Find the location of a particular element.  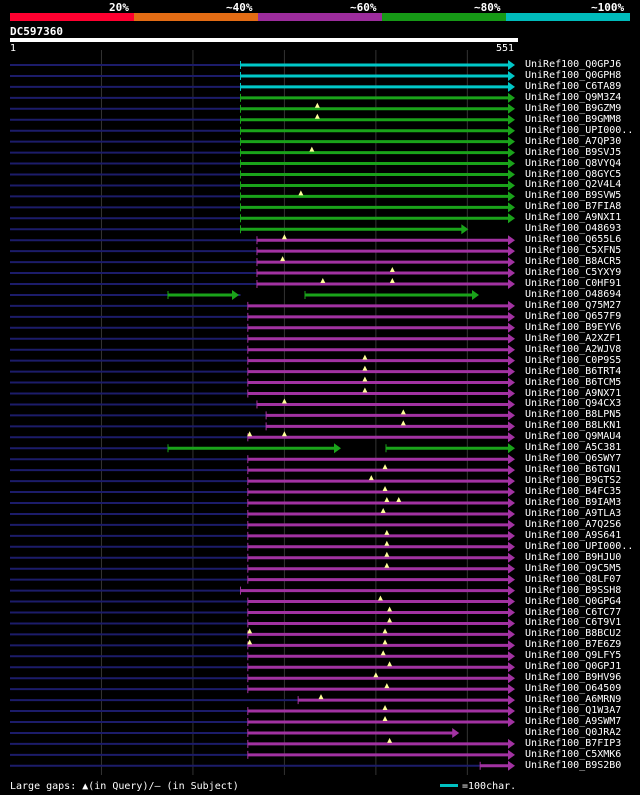

hit-name-link: UniRef100_C5XMK6 is located at coordinates (573, 754).